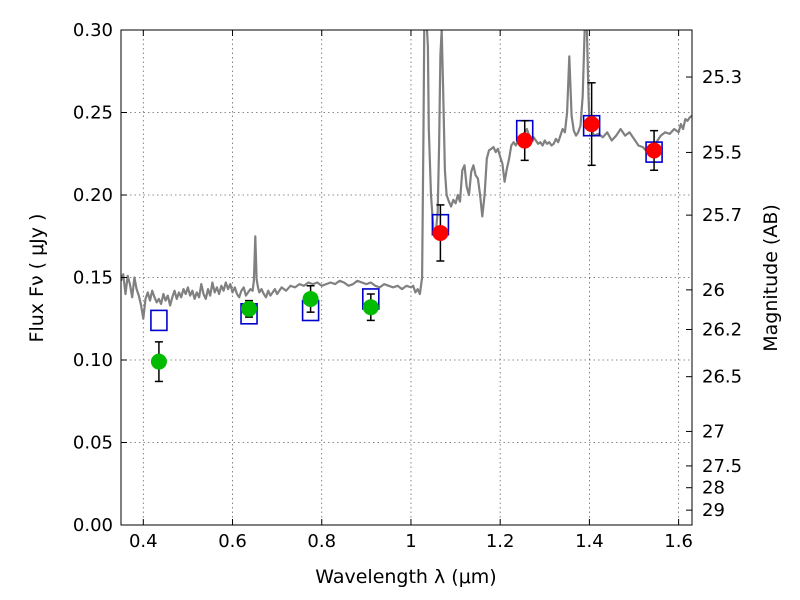 The image size is (800, 600). Describe the element at coordinates (93, 113) in the screenshot. I see `y-tick-label: 0.25` at that location.